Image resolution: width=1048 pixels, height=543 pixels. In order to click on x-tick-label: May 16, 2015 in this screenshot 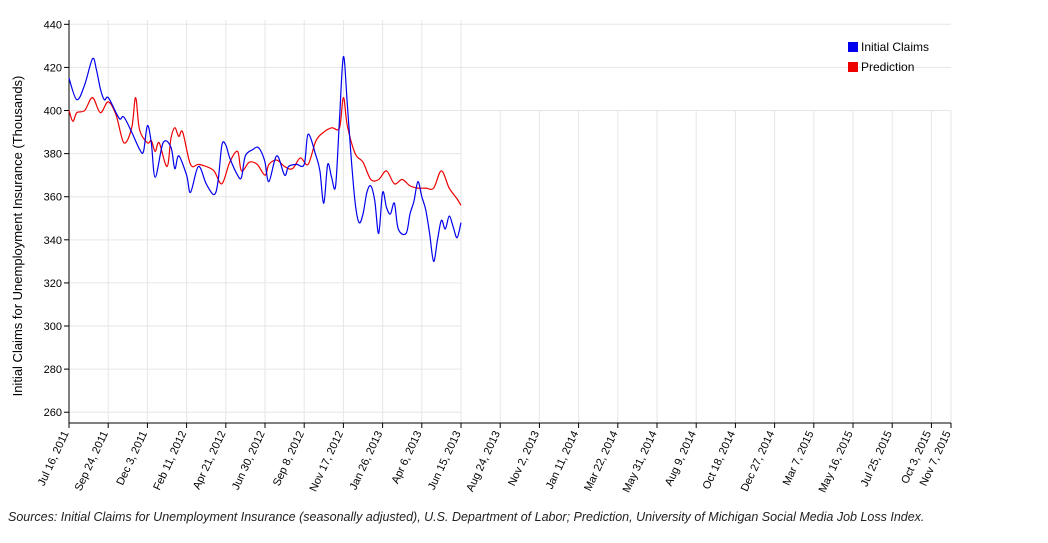, I will do `click(836, 461)`.